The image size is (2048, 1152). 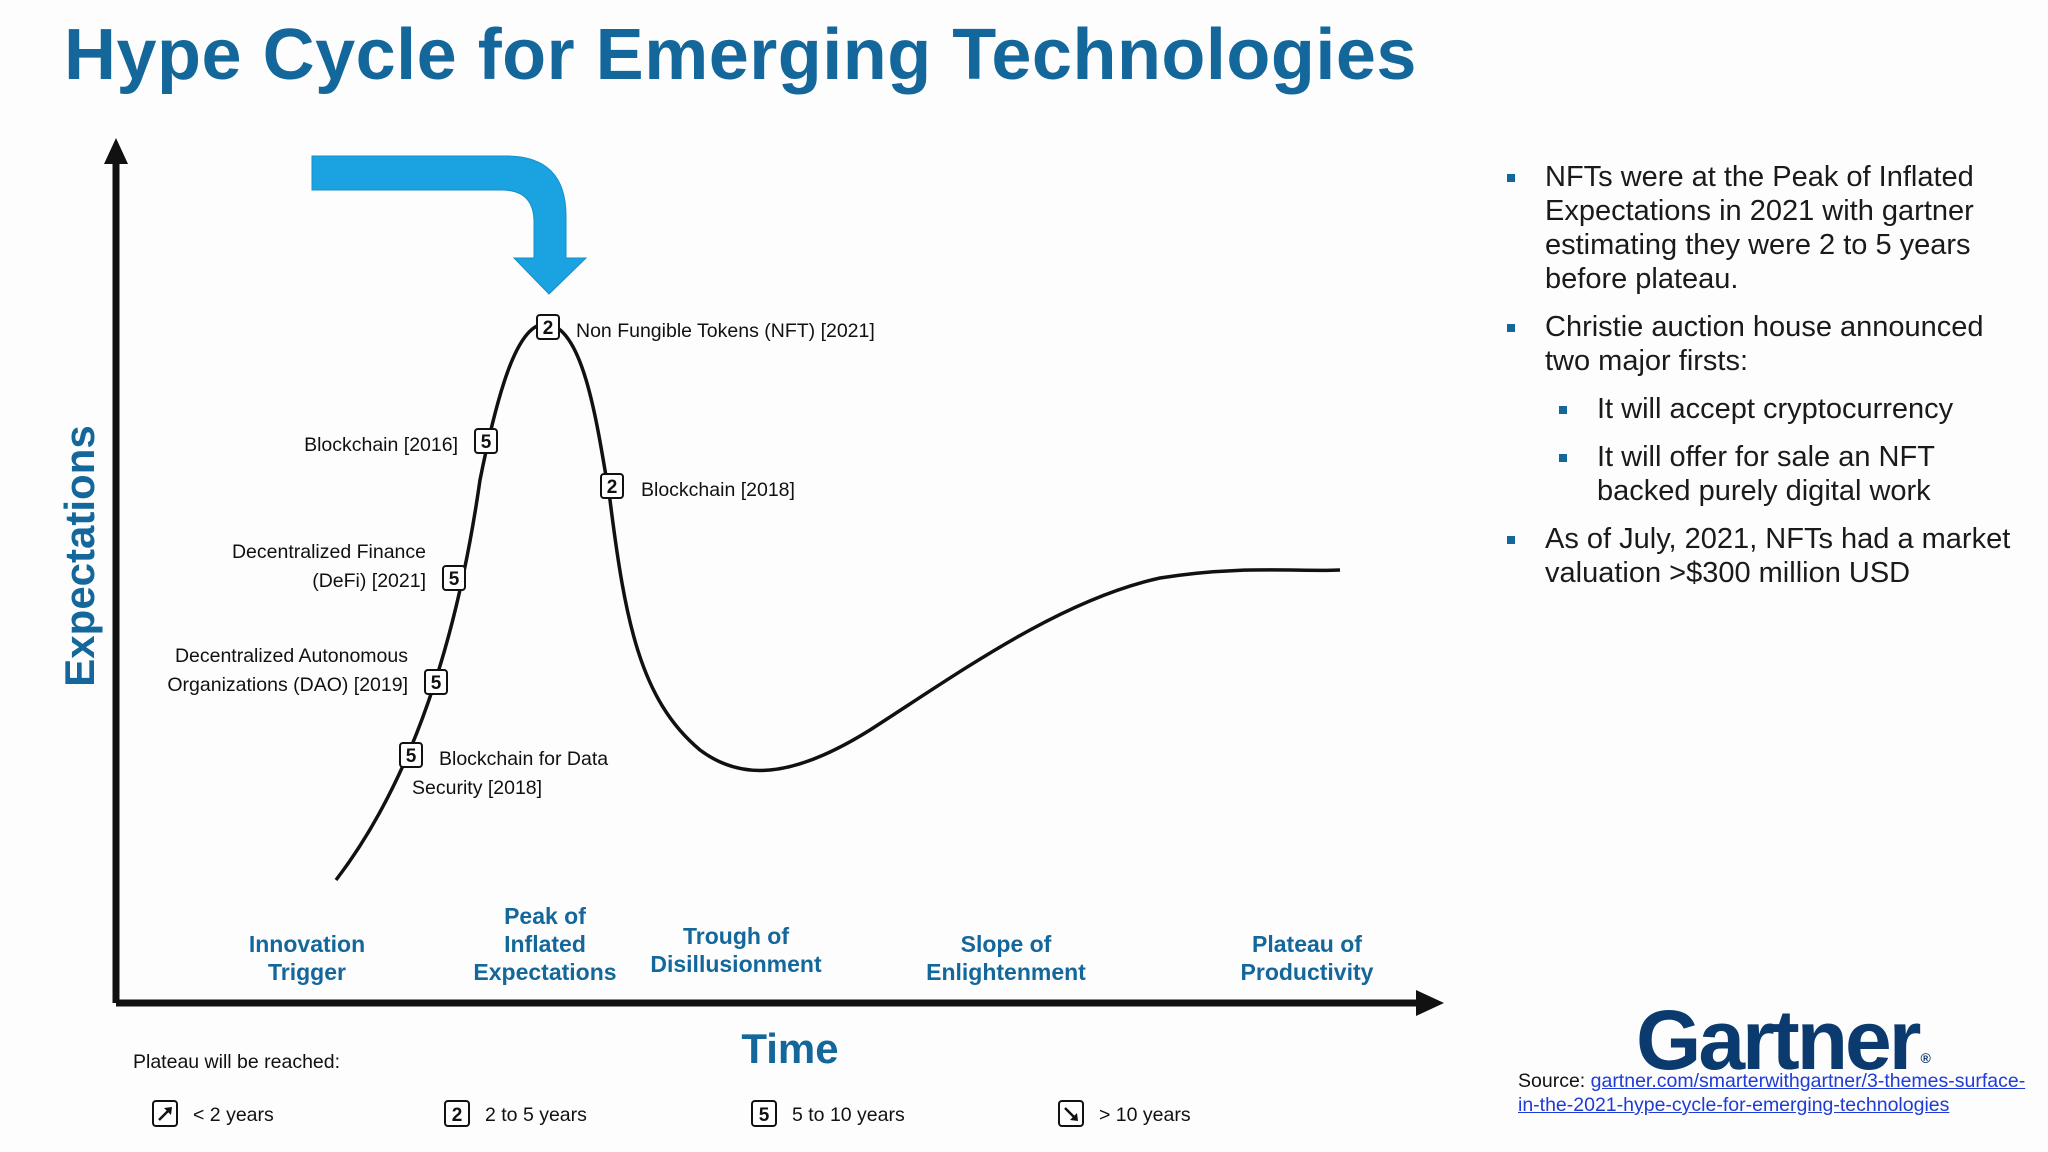 I want to click on technology-marker: 2 Blockchain [2018], so click(x=697, y=487).